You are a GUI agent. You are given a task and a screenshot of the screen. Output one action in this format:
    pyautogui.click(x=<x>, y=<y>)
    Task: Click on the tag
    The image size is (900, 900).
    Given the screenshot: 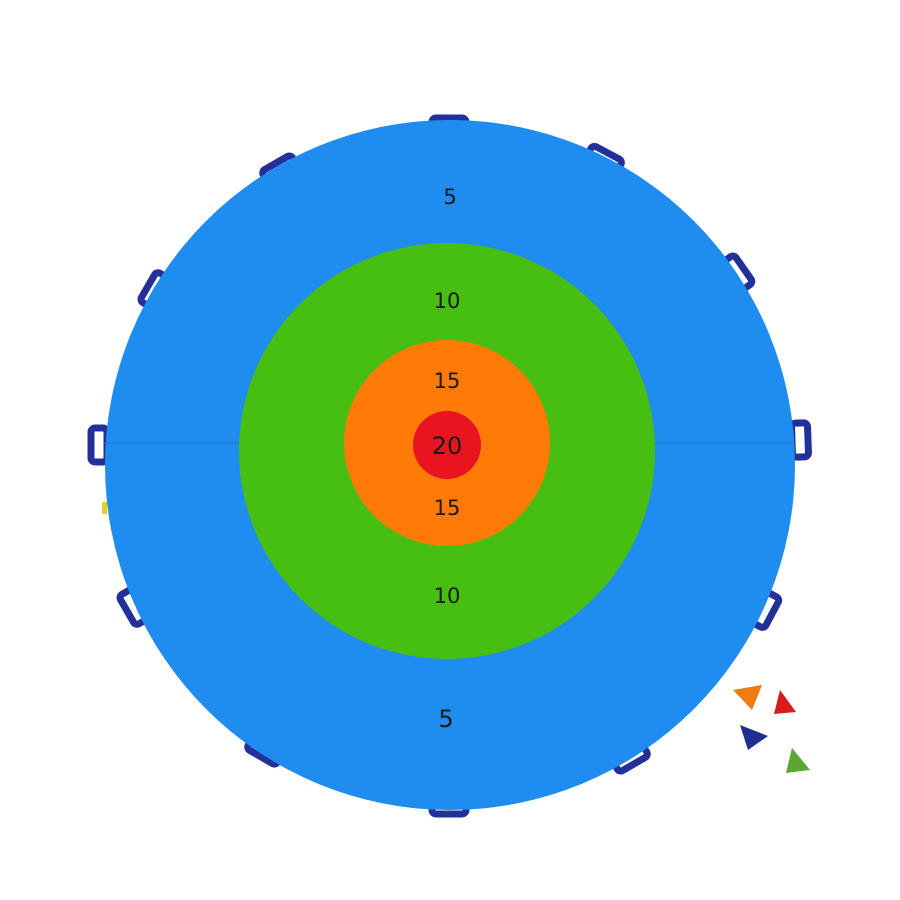 What is the action you would take?
    pyautogui.click(x=104, y=508)
    